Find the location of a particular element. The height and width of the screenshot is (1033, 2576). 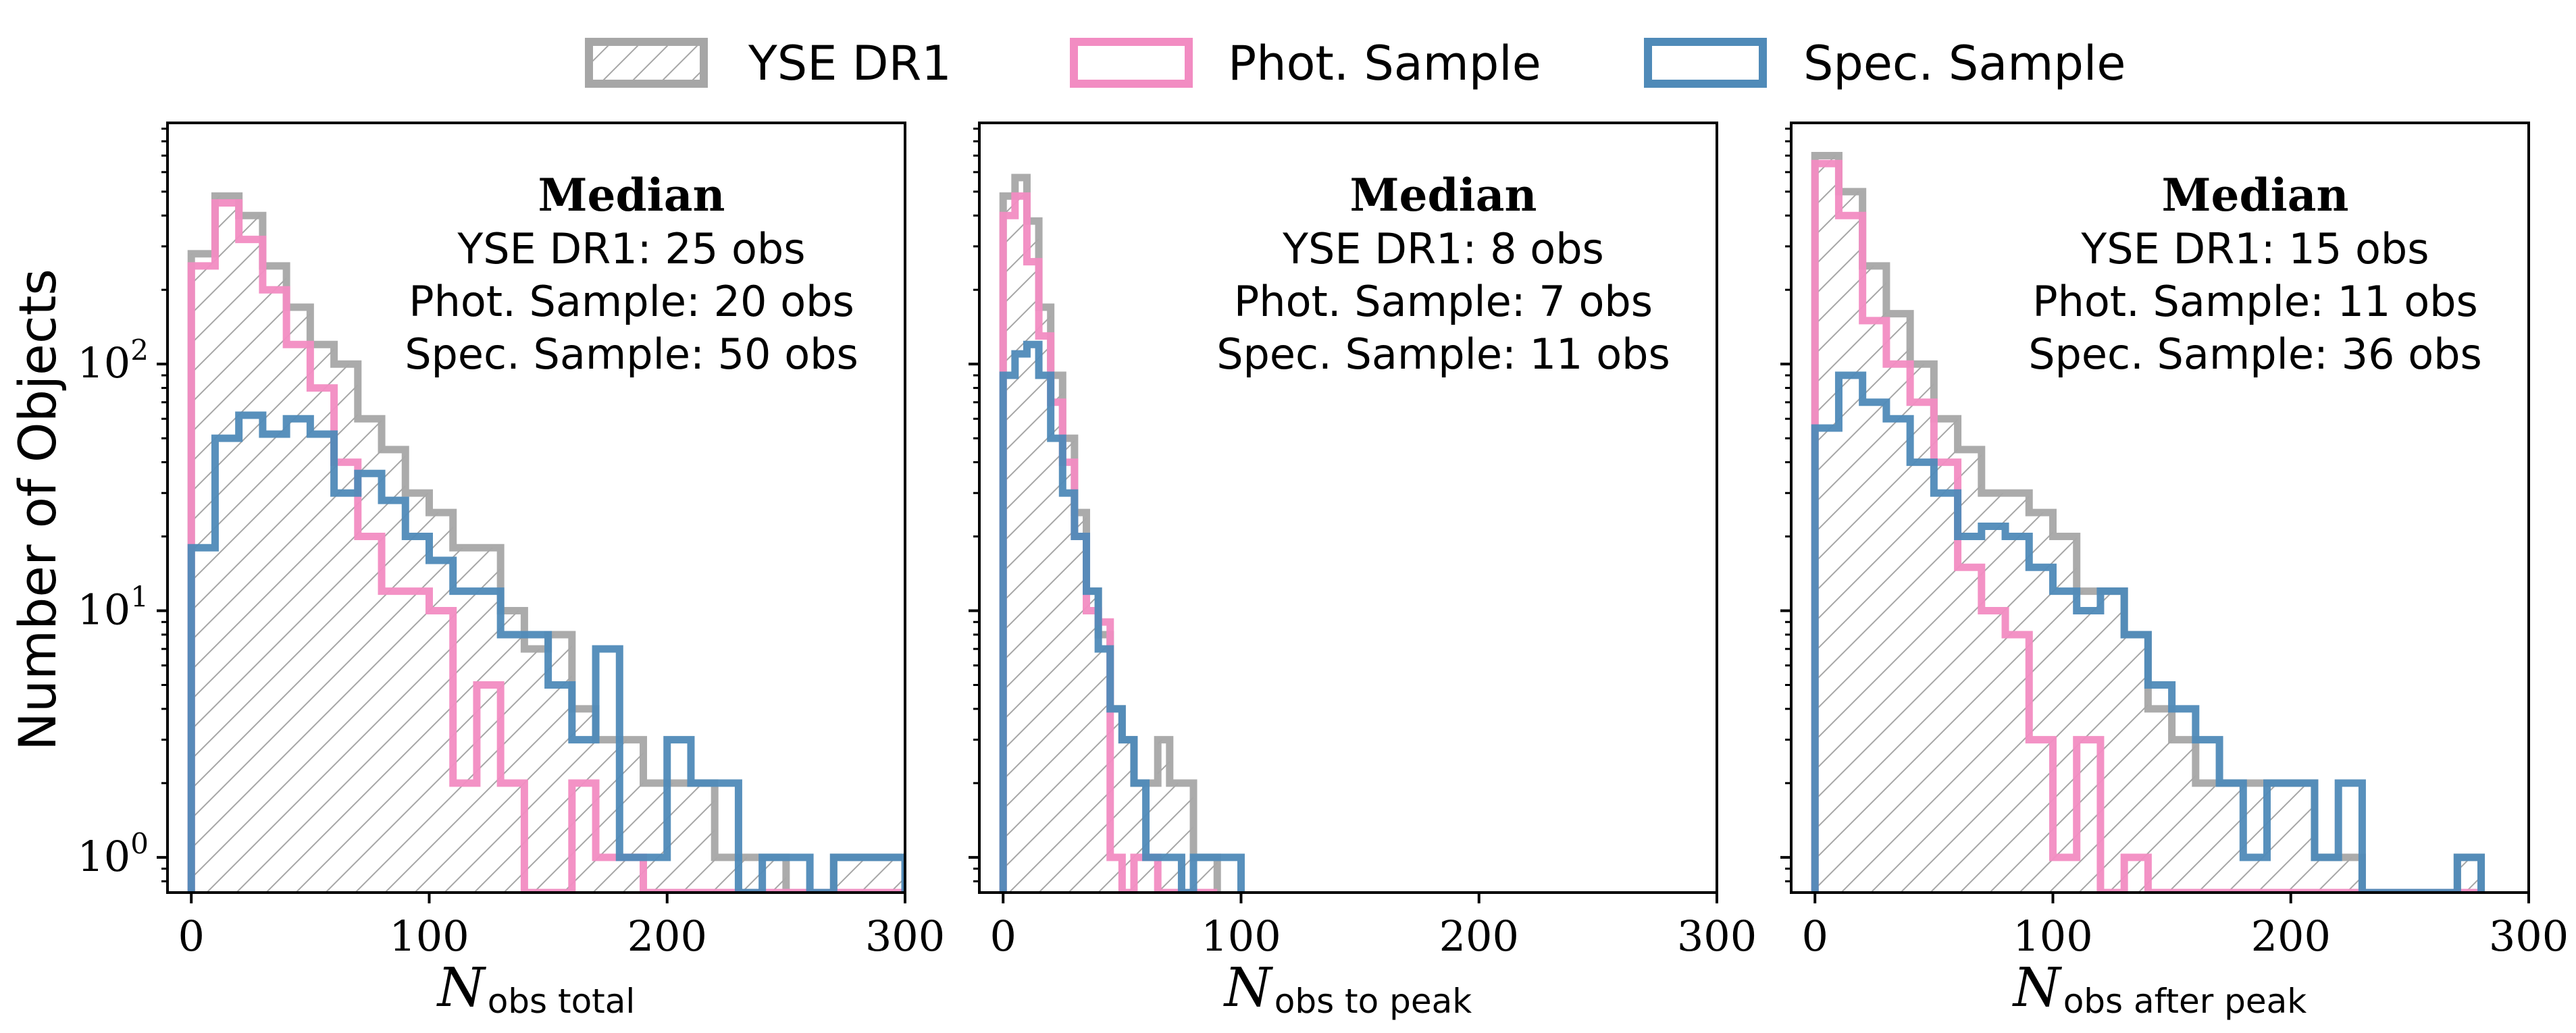

x-axis-label-sub: obs to peak is located at coordinates (1373, 1002).